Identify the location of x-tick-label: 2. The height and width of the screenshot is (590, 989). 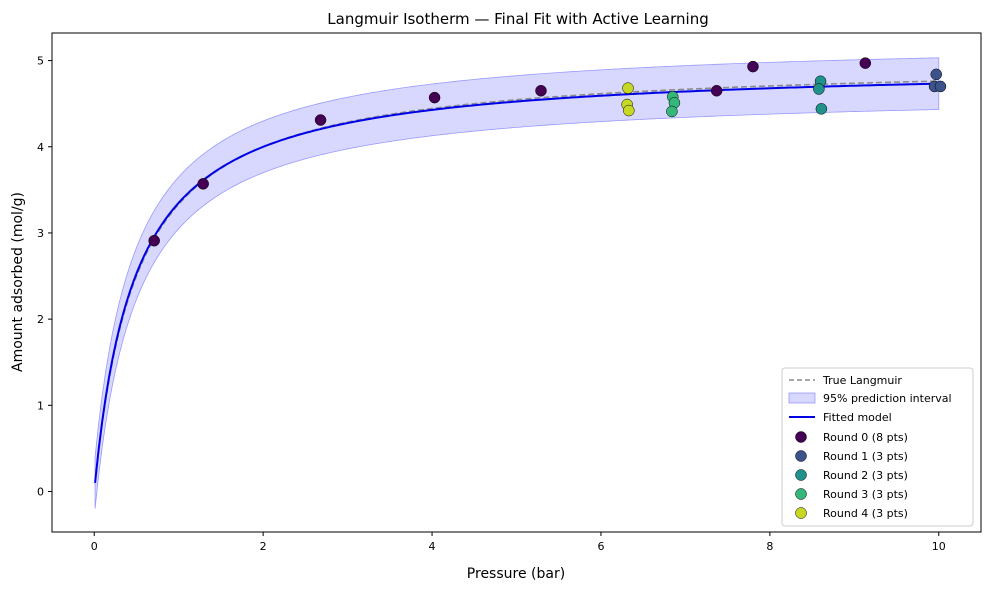
(263, 546).